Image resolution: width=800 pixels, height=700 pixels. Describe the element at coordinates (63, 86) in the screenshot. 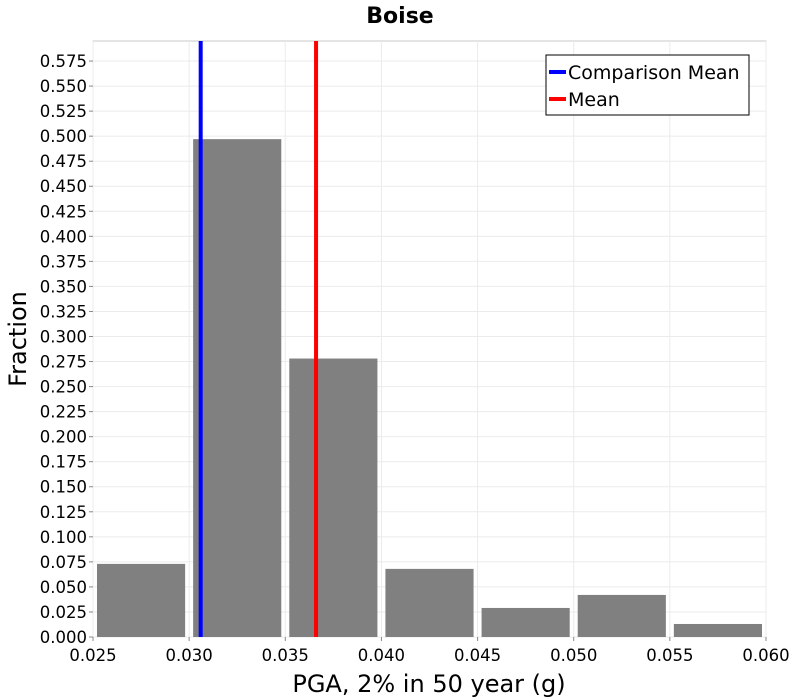

I see `y-tick-label: 0.550` at that location.